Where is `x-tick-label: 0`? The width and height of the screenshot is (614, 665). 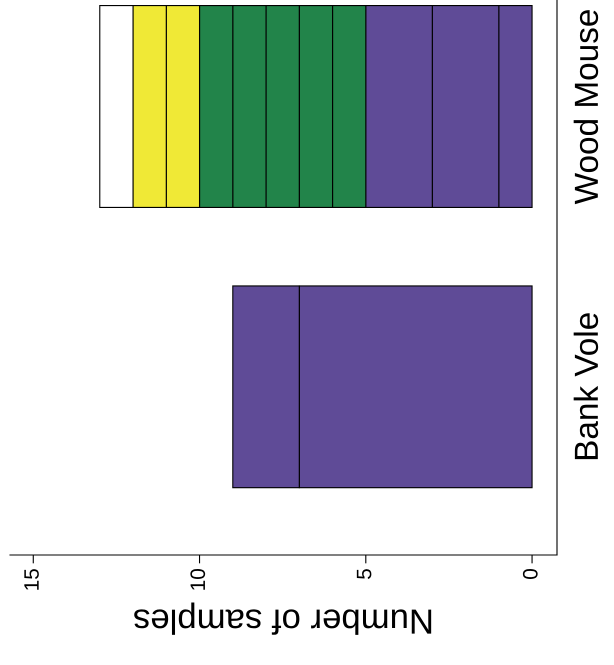 x-tick-label: 0 is located at coordinates (530, 574).